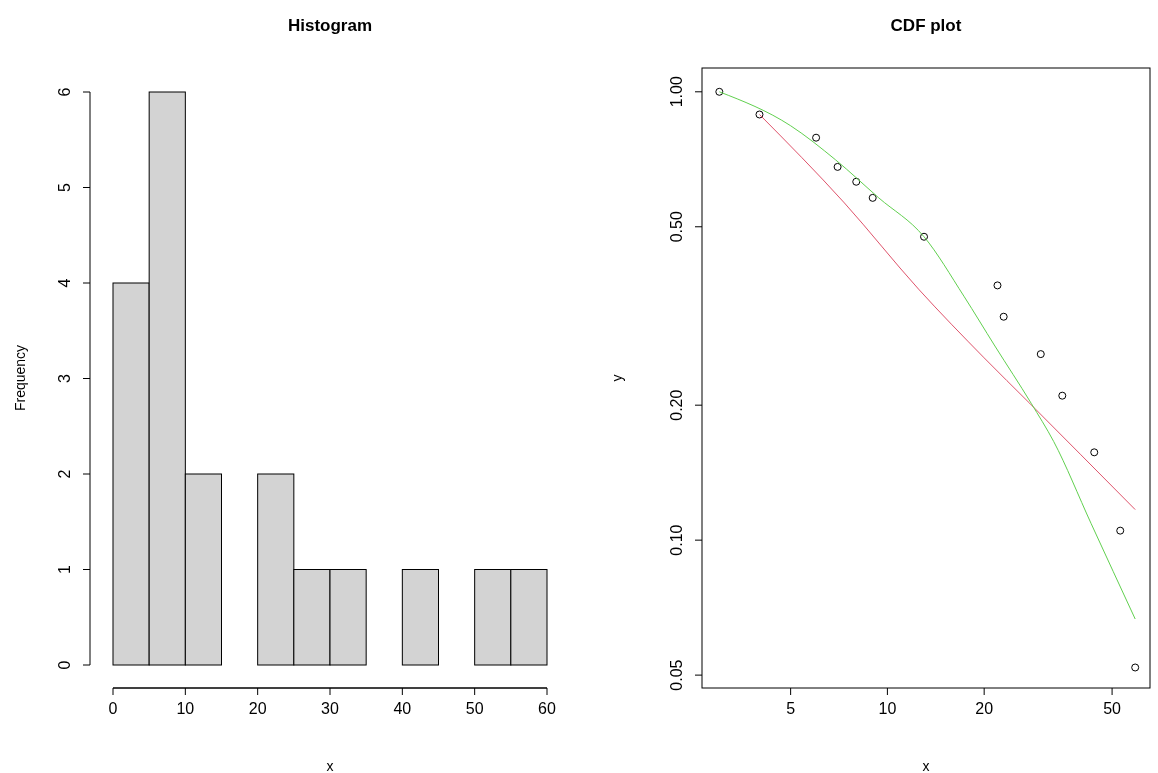  Describe the element at coordinates (64, 665) in the screenshot. I see `y-tick-label: 0` at that location.